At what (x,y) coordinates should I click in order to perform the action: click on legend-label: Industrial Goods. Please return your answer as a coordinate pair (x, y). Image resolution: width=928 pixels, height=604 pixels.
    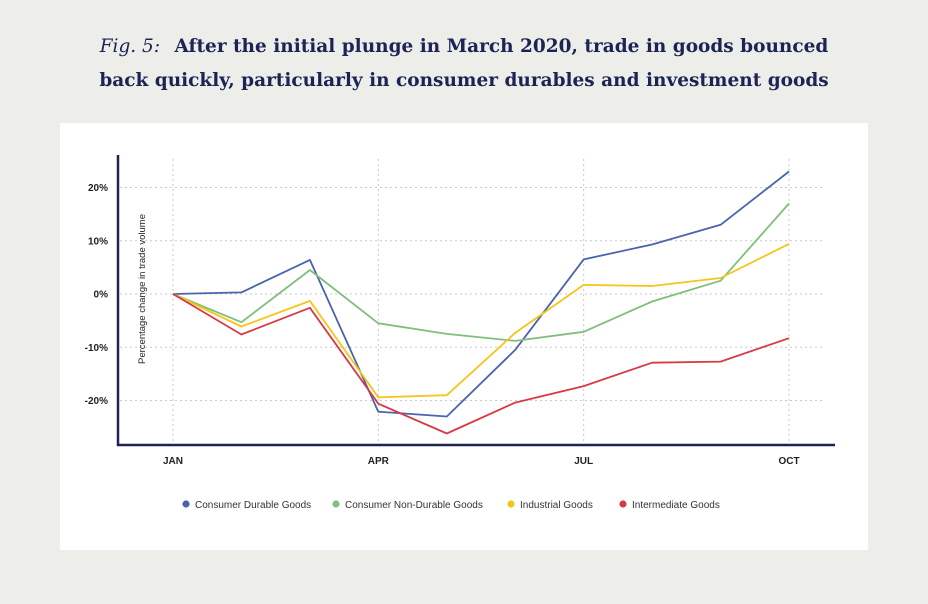
    Looking at the image, I should click on (556, 505).